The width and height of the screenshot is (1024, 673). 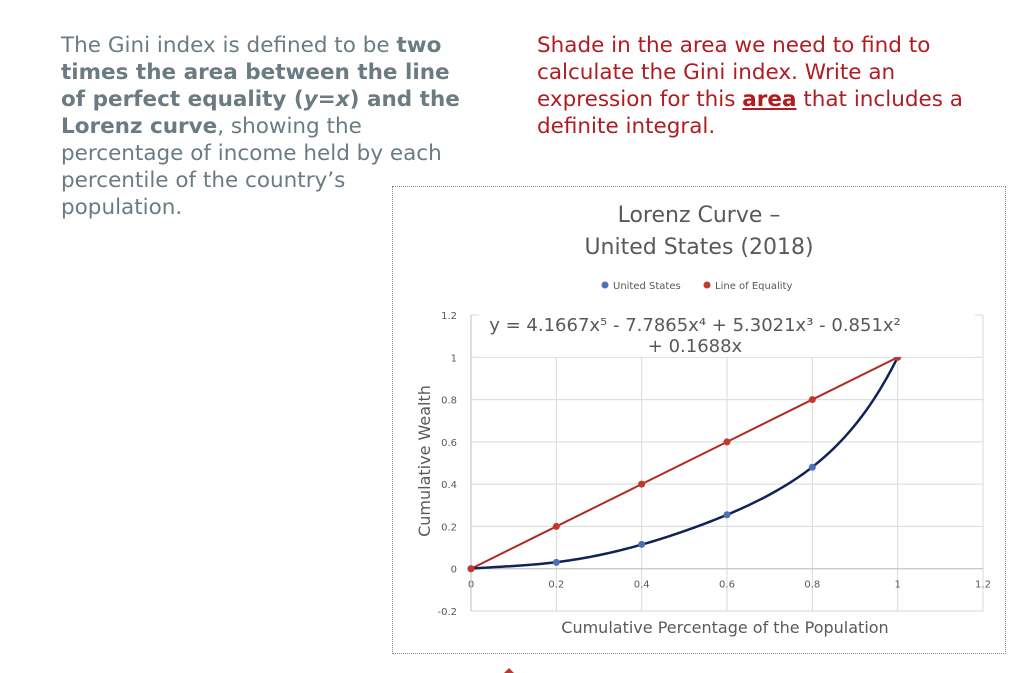 I want to click on y-tick-label: 1, so click(x=454, y=358).